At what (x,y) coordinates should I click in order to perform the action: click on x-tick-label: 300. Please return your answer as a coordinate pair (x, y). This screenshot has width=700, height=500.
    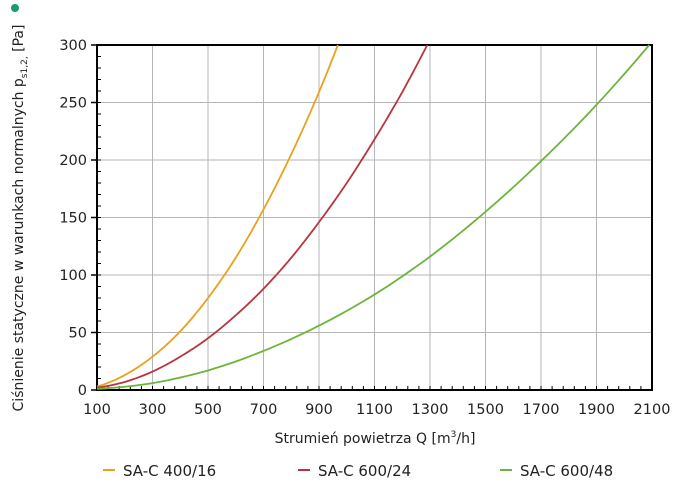
    Looking at the image, I should click on (153, 410).